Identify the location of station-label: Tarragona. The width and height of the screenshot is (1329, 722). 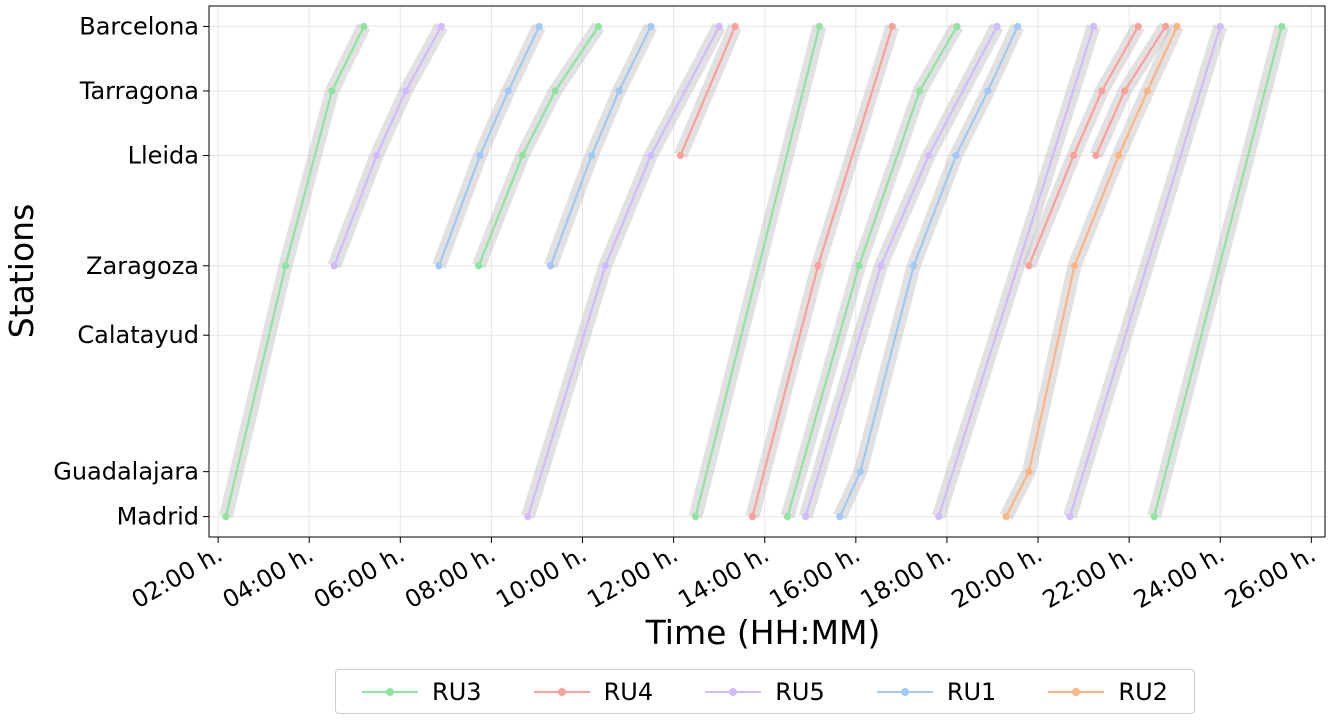
(139, 91).